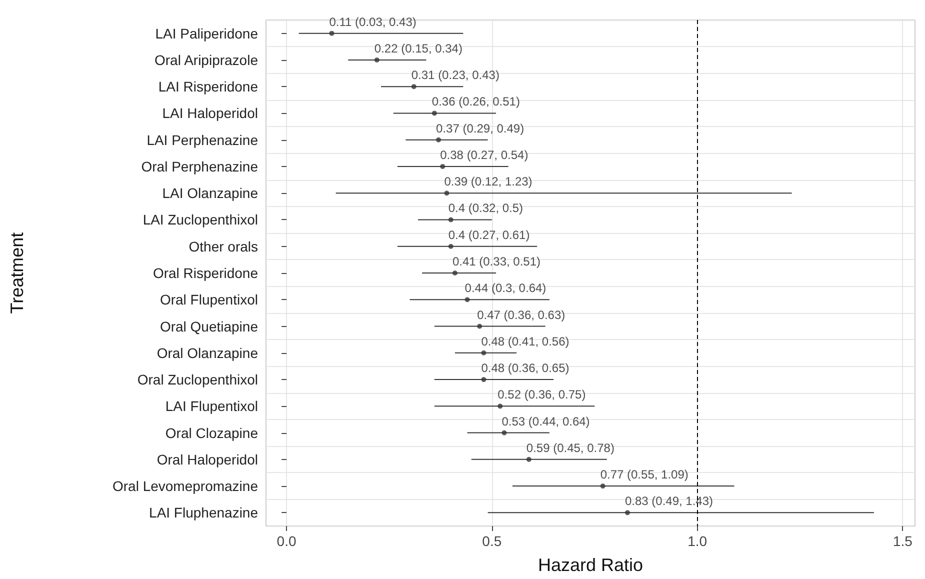  Describe the element at coordinates (476, 101) in the screenshot. I see `data-label: 0.36 (0.26, 0.51)` at that location.